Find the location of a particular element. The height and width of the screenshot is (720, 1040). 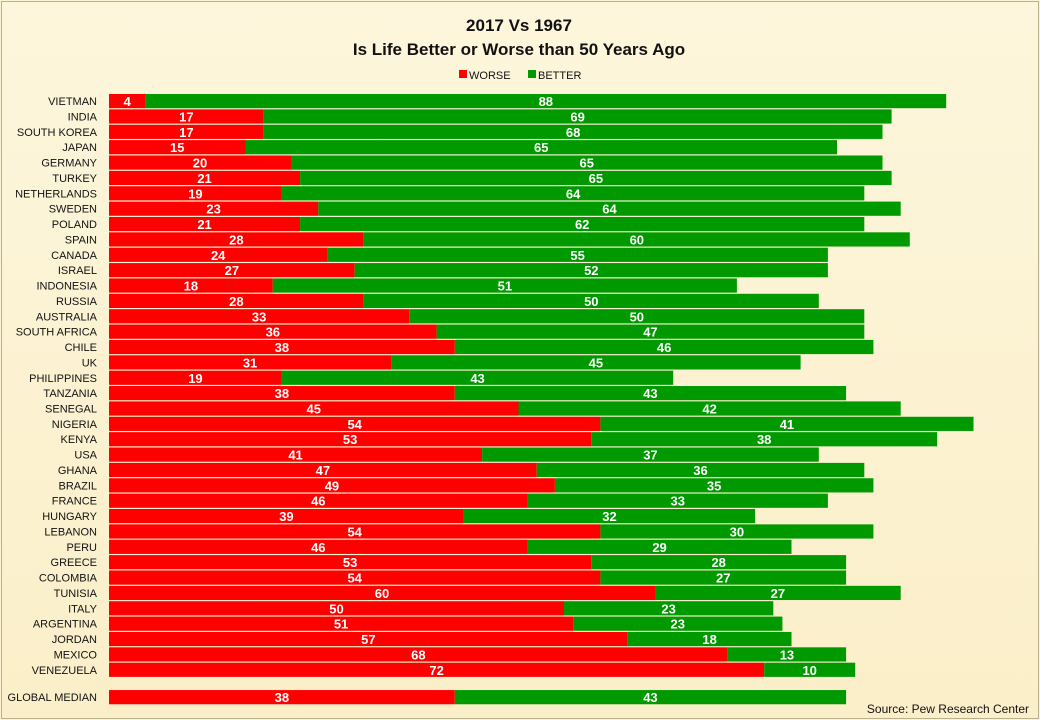

value-label-better-australia: 50 is located at coordinates (637, 316).